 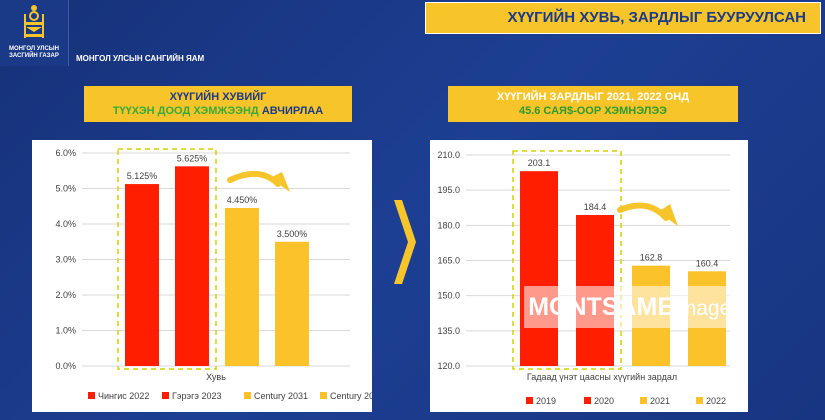 What do you see at coordinates (707, 263) in the screenshot?
I see `data-label: 160.4` at bounding box center [707, 263].